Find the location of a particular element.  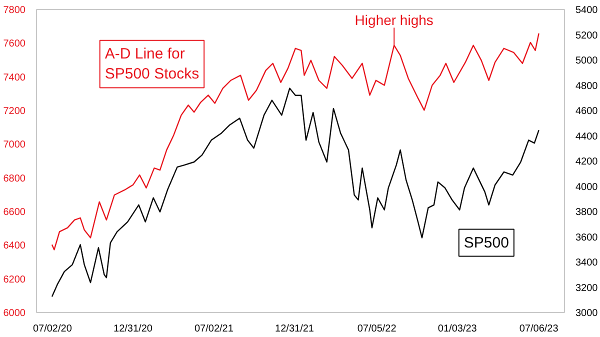

x-tick-label: 07/02/21 is located at coordinates (214, 329).